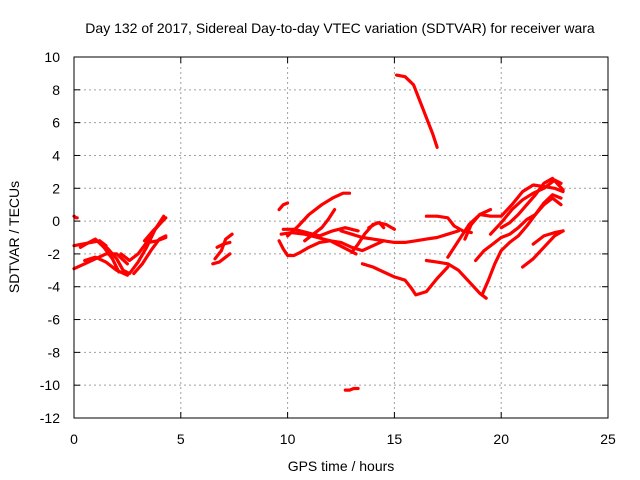  What do you see at coordinates (52, 57) in the screenshot?
I see `y-tick-label: 10` at bounding box center [52, 57].